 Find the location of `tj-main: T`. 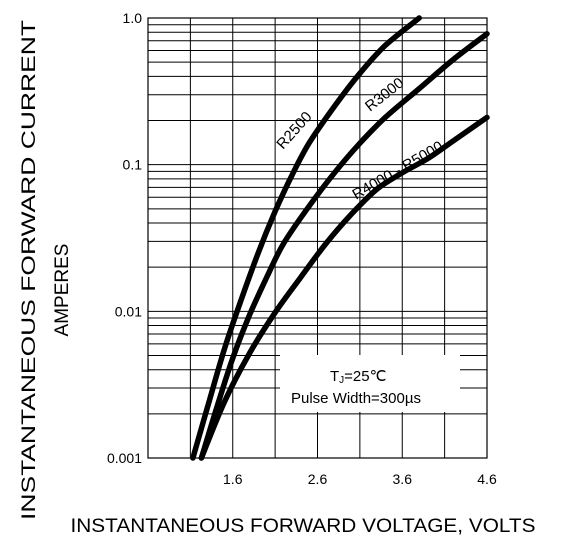

tj-main: T is located at coordinates (334, 376).